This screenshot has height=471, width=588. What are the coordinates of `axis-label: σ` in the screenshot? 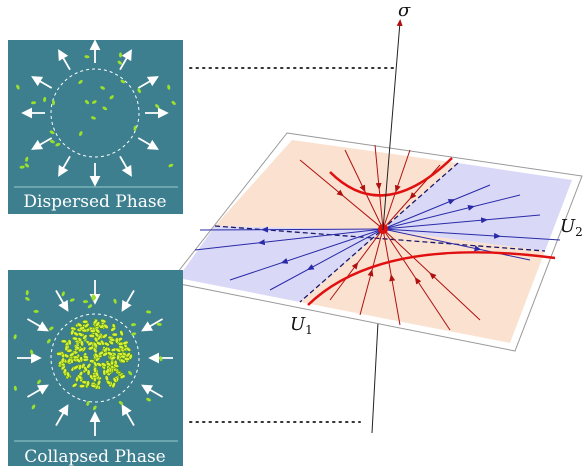 It's located at (404, 10).